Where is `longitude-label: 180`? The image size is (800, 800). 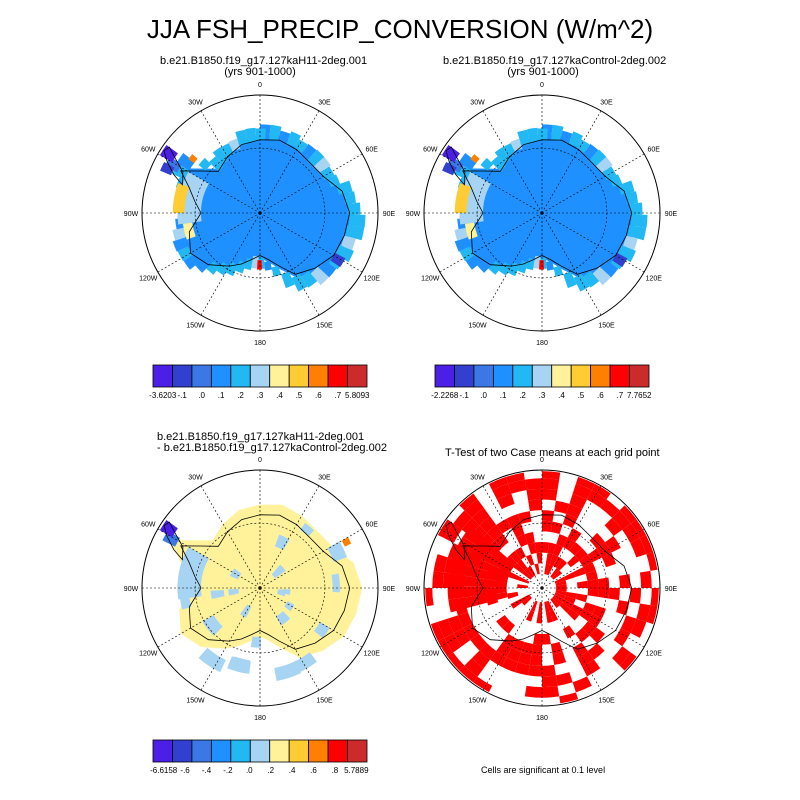 longitude-label: 180 is located at coordinates (542, 343).